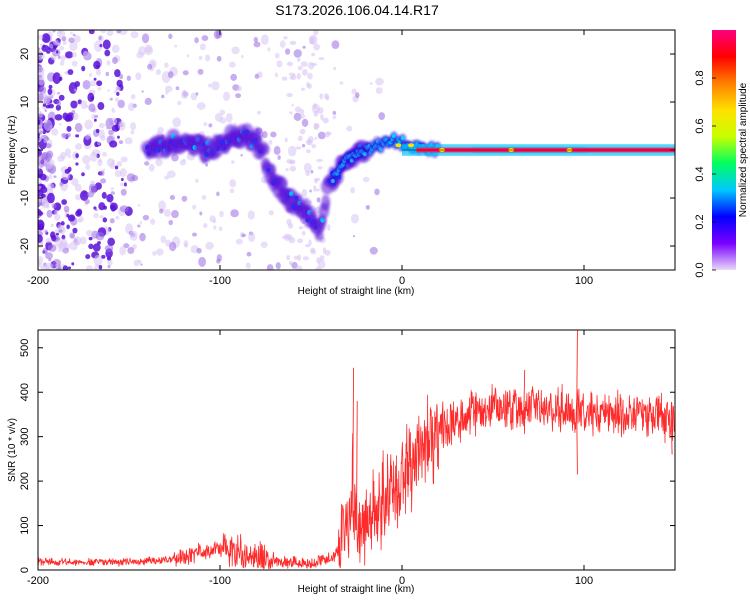 This screenshot has height=600, width=750. Describe the element at coordinates (25, 246) in the screenshot. I see `spectrogram-y-tick-label: -20` at that location.